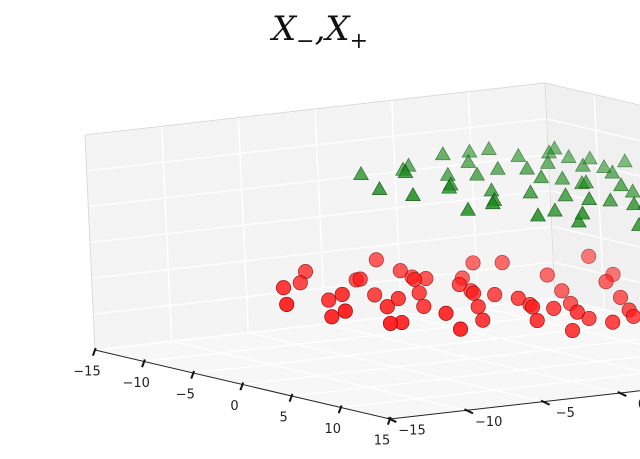 The width and height of the screenshot is (640, 459). What do you see at coordinates (336, 29) in the screenshot?
I see `title-main-2: X` at bounding box center [336, 29].